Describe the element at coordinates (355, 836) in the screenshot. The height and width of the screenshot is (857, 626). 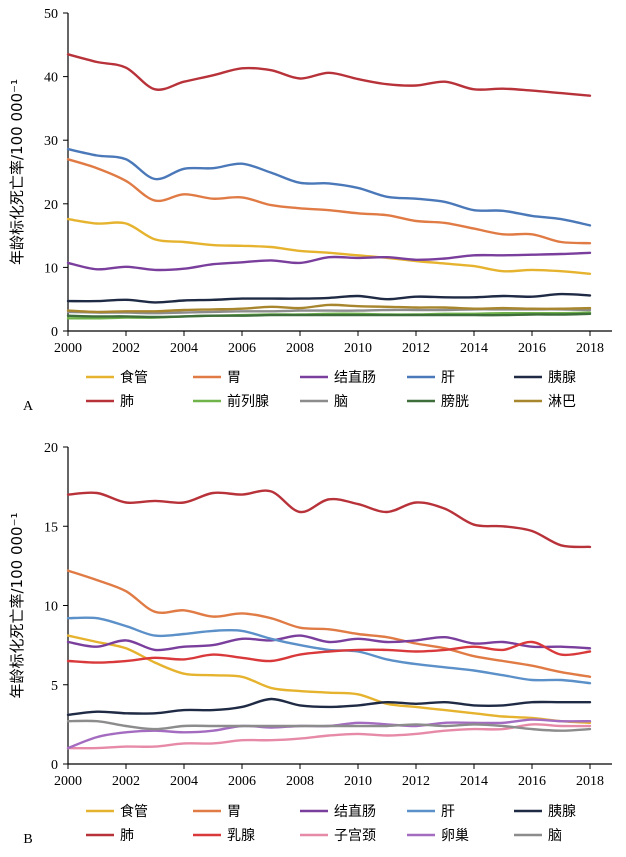
I see `legend-label-子宫颈: 子宫颈` at that location.